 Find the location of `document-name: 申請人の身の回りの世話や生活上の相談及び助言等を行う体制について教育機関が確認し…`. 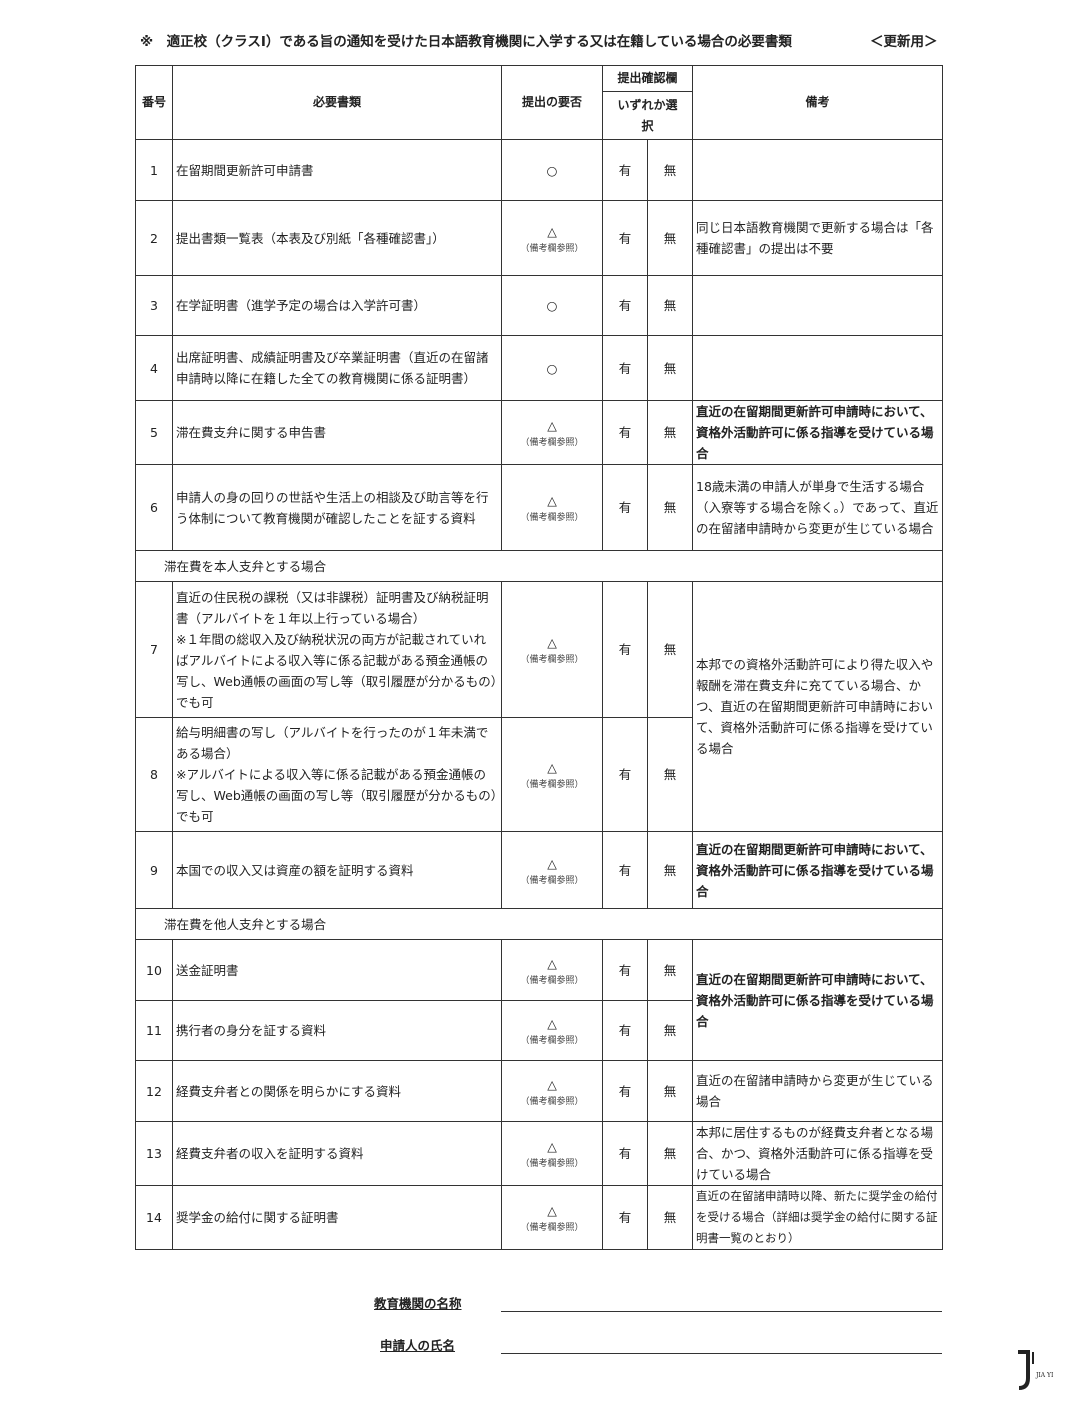

document-name: 申請人の身の回りの世話や生活上の相談及び助言等を行う体制について教育機関が確認し… is located at coordinates (337, 507).